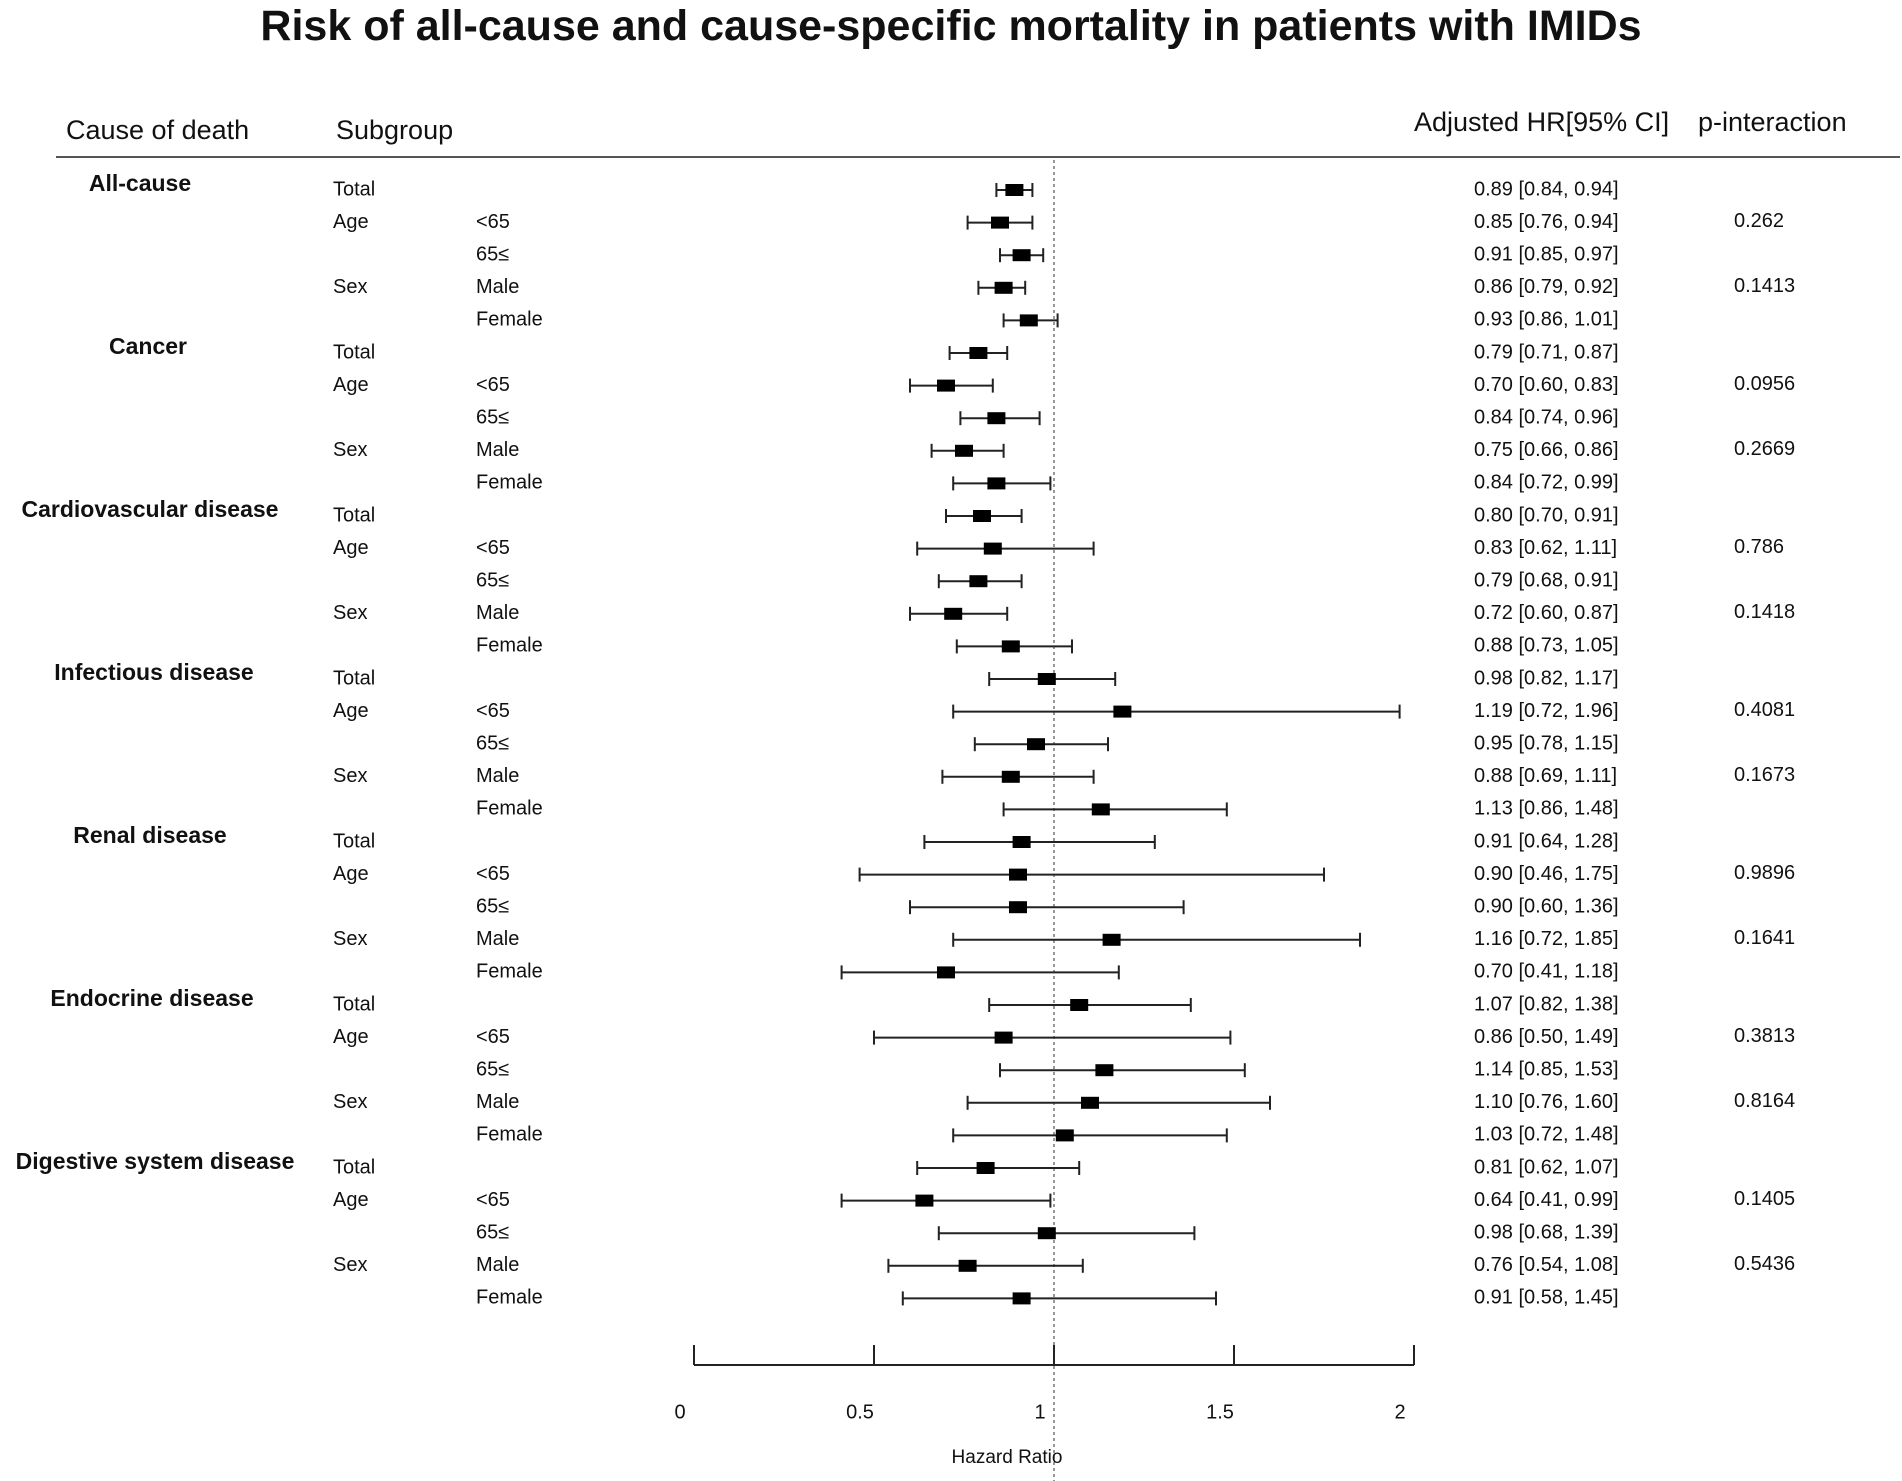 Image resolution: width=1902 pixels, height=1481 pixels. I want to click on hr-value: 0.91 [0.85, 0.97], so click(1546, 254).